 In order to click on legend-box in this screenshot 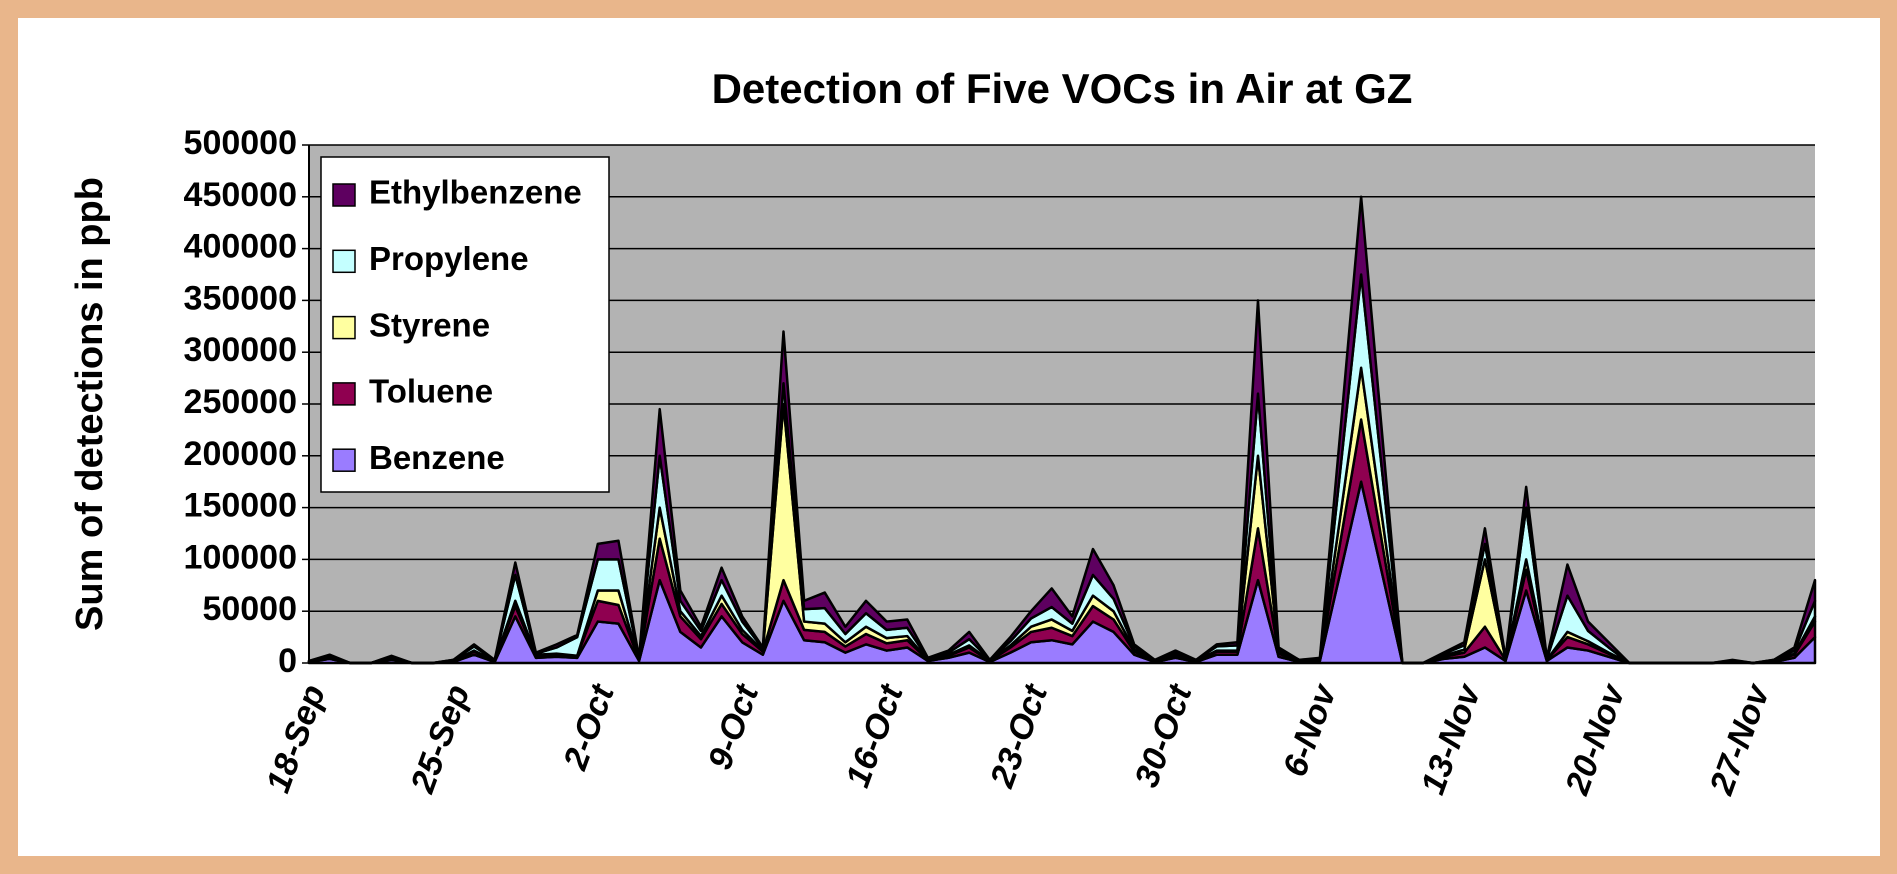, I will do `click(465, 324)`.